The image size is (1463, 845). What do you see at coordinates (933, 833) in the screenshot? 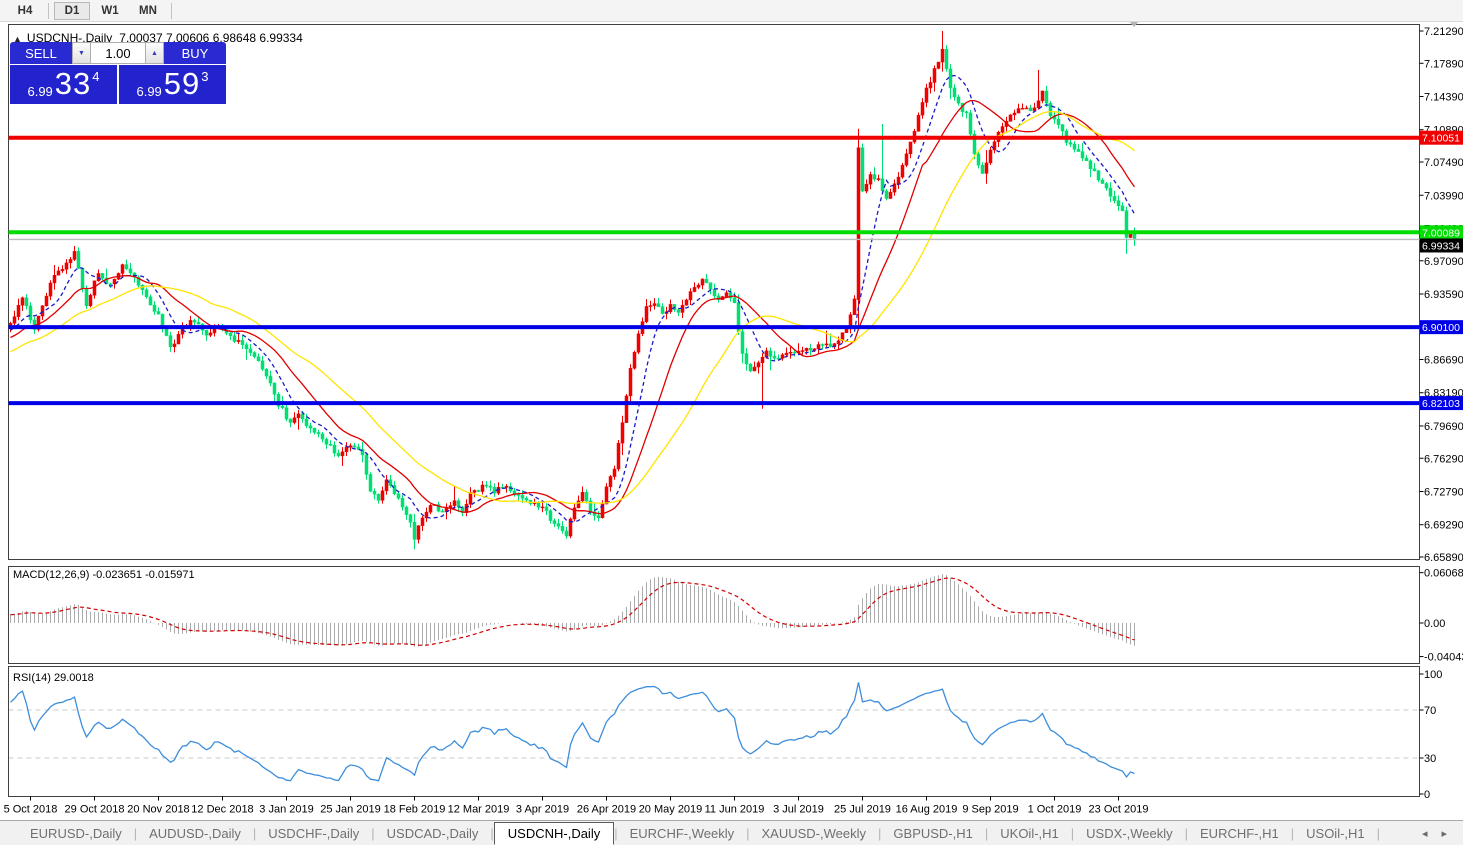
I see `chart-tab-gbpusd-h1: GBPUSD-,H1` at bounding box center [933, 833].